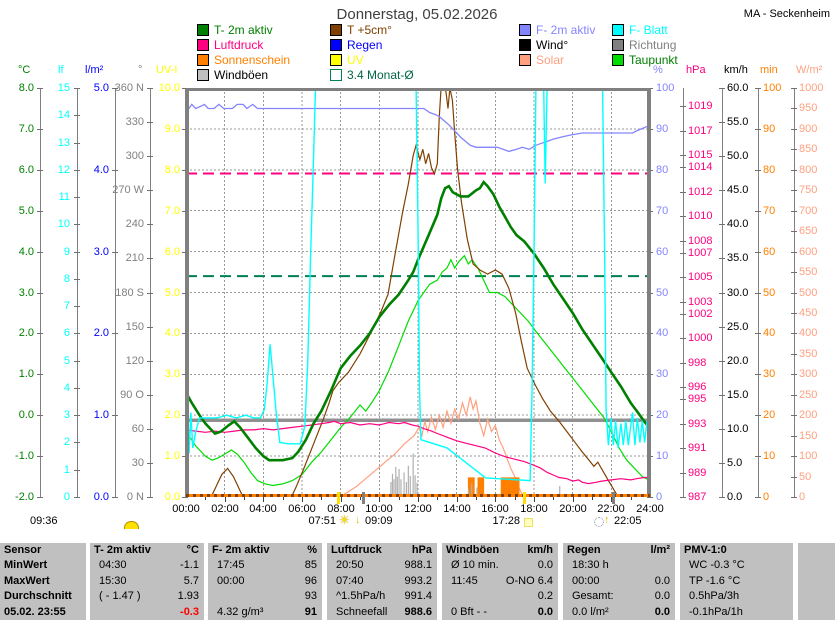  I want to click on legend-label: 3.4 Monat-Ø, so click(380, 75).